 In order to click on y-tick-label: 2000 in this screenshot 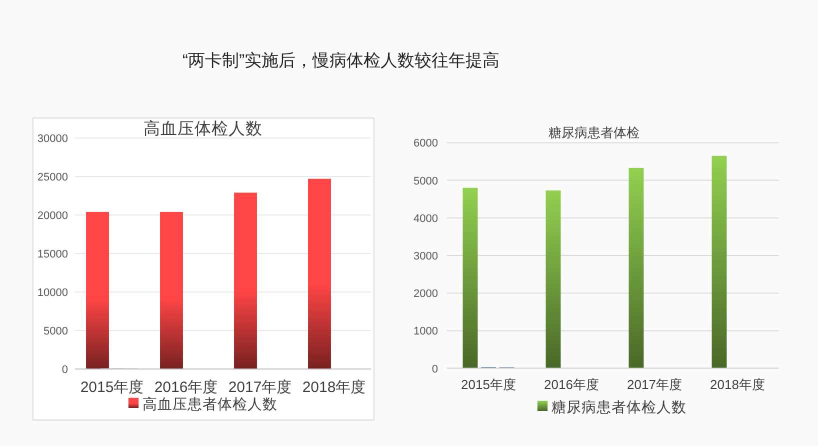, I will do `click(426, 294)`.